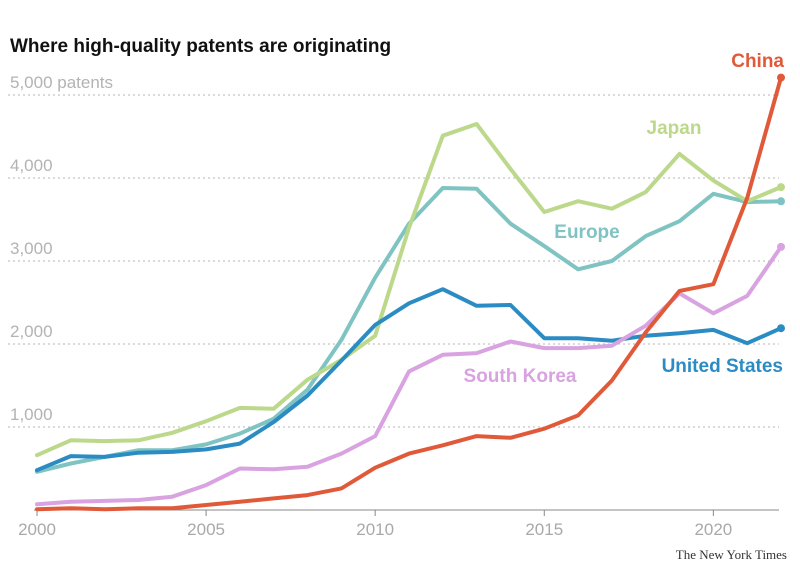  Describe the element at coordinates (544, 529) in the screenshot. I see `x-tick-label: 2015` at that location.